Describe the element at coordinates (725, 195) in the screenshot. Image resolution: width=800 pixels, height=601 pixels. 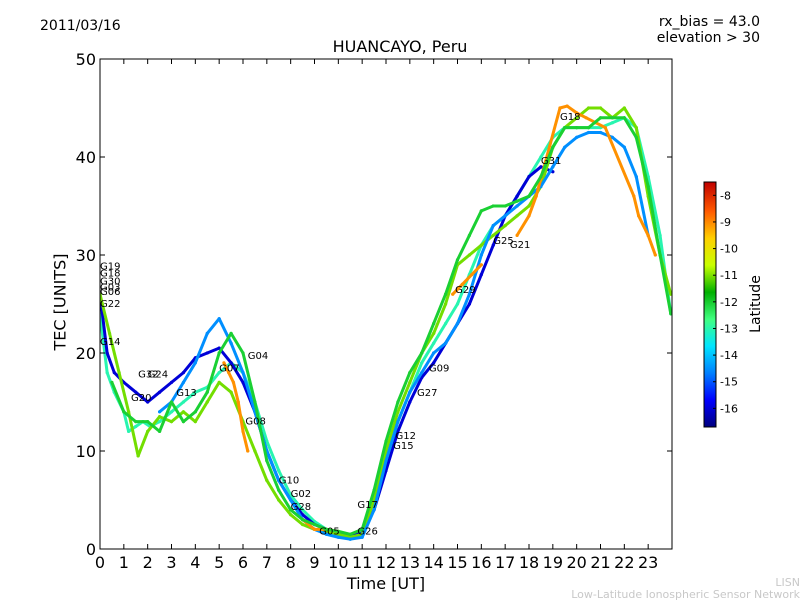
I see `colorbar-tick-label: -8` at that location.